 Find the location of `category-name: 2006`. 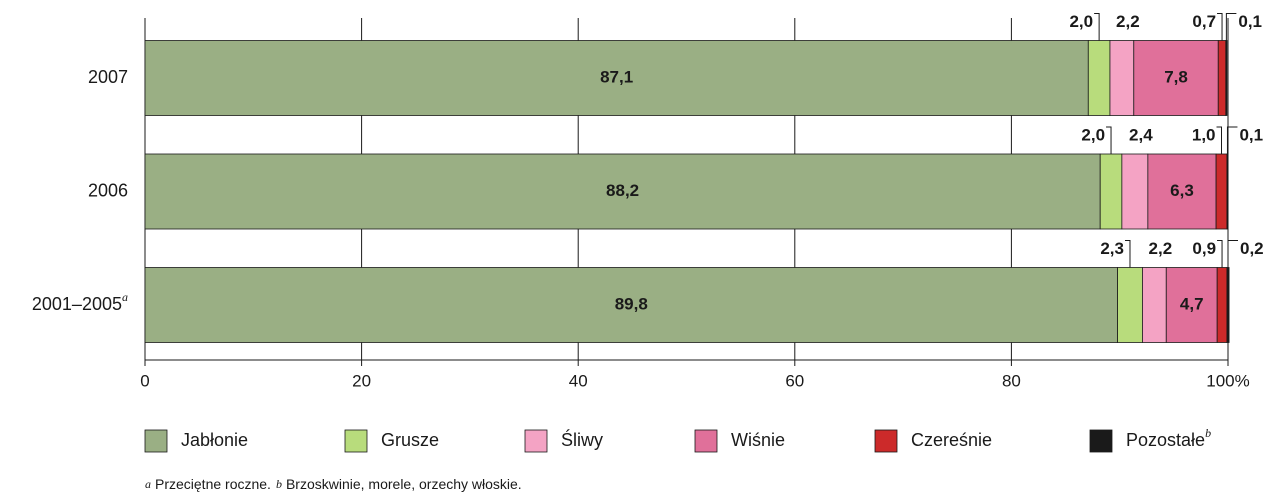

category-name: 2006 is located at coordinates (108, 190).